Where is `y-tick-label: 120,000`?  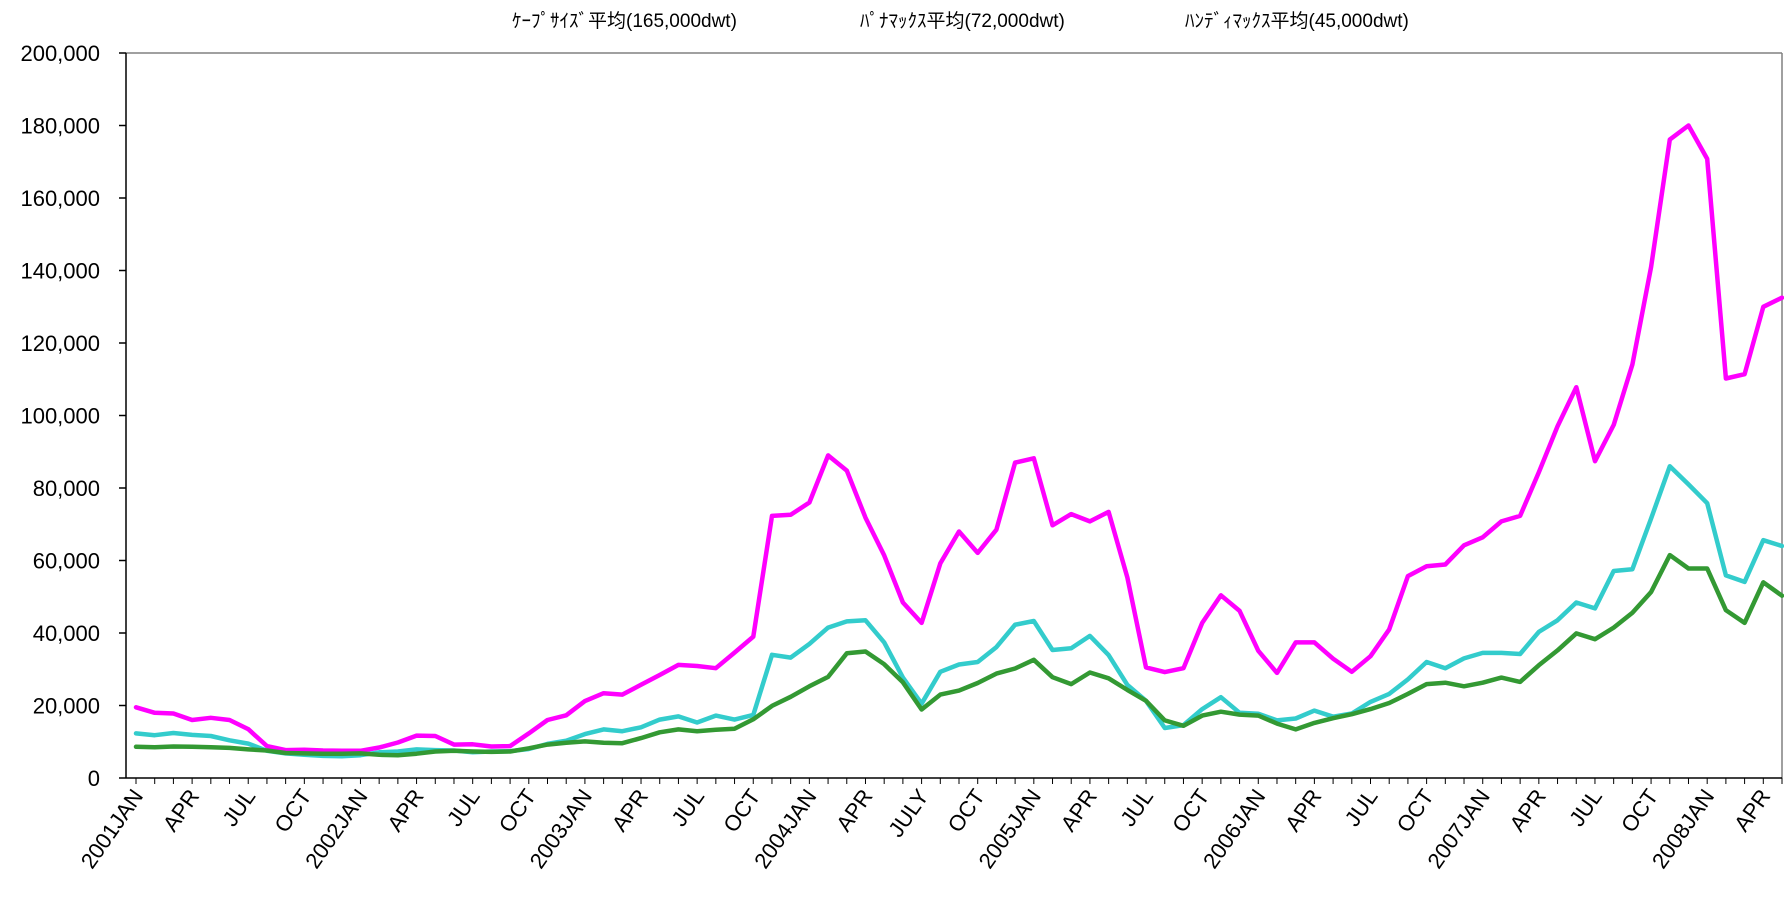
y-tick-label: 120,000 is located at coordinates (60, 343).